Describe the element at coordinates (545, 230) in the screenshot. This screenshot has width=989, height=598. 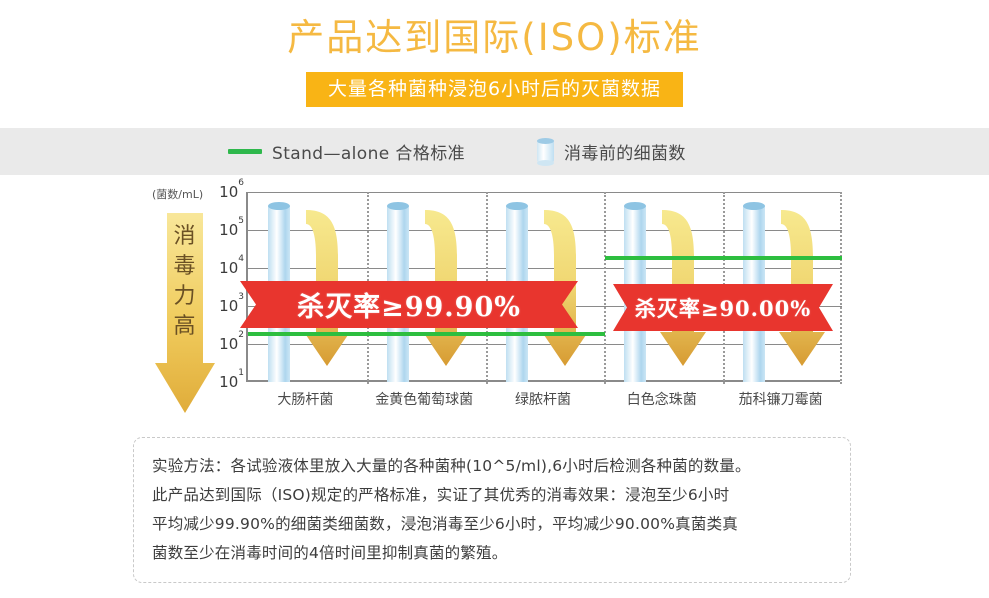
I see `gridline-10e5` at that location.